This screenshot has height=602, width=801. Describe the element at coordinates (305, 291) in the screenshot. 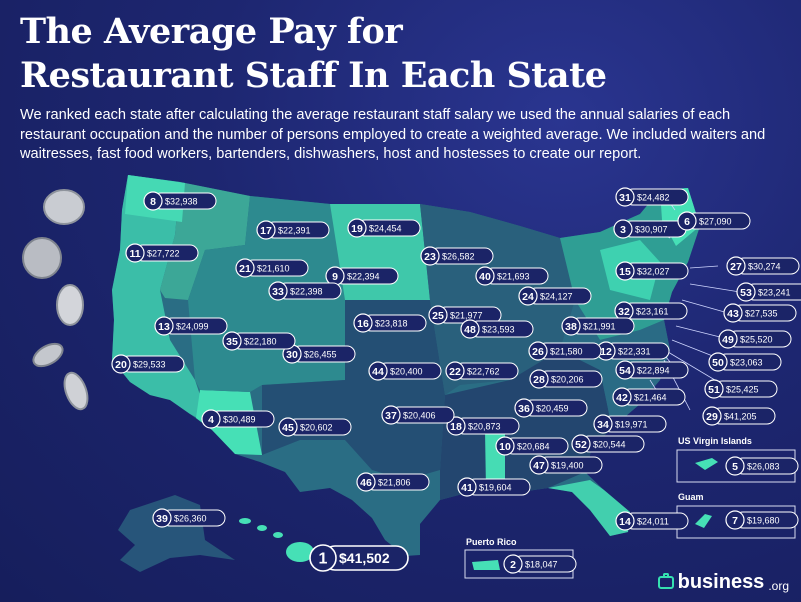

I see `state-label-33: 33 $22,398` at that location.